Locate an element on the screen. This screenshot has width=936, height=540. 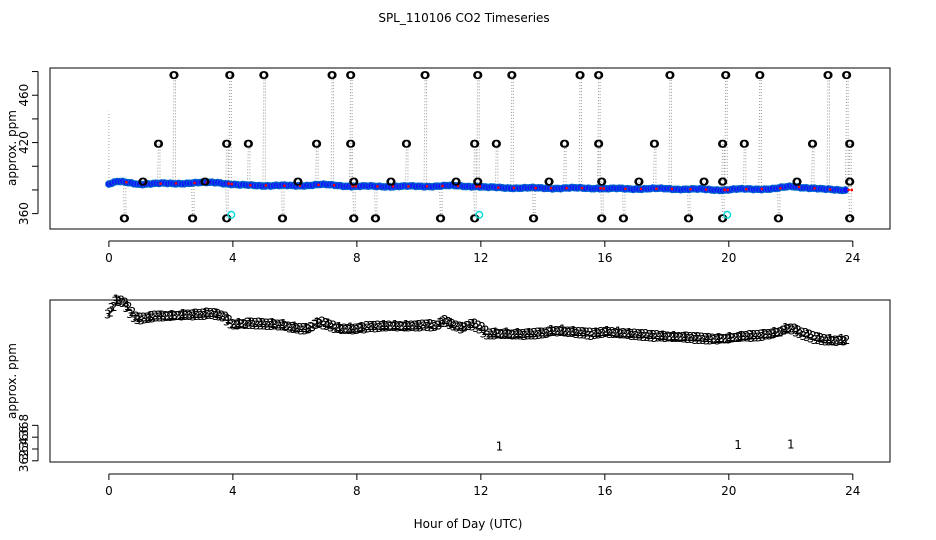
top-x-tick-label: 24 is located at coordinates (852, 258).